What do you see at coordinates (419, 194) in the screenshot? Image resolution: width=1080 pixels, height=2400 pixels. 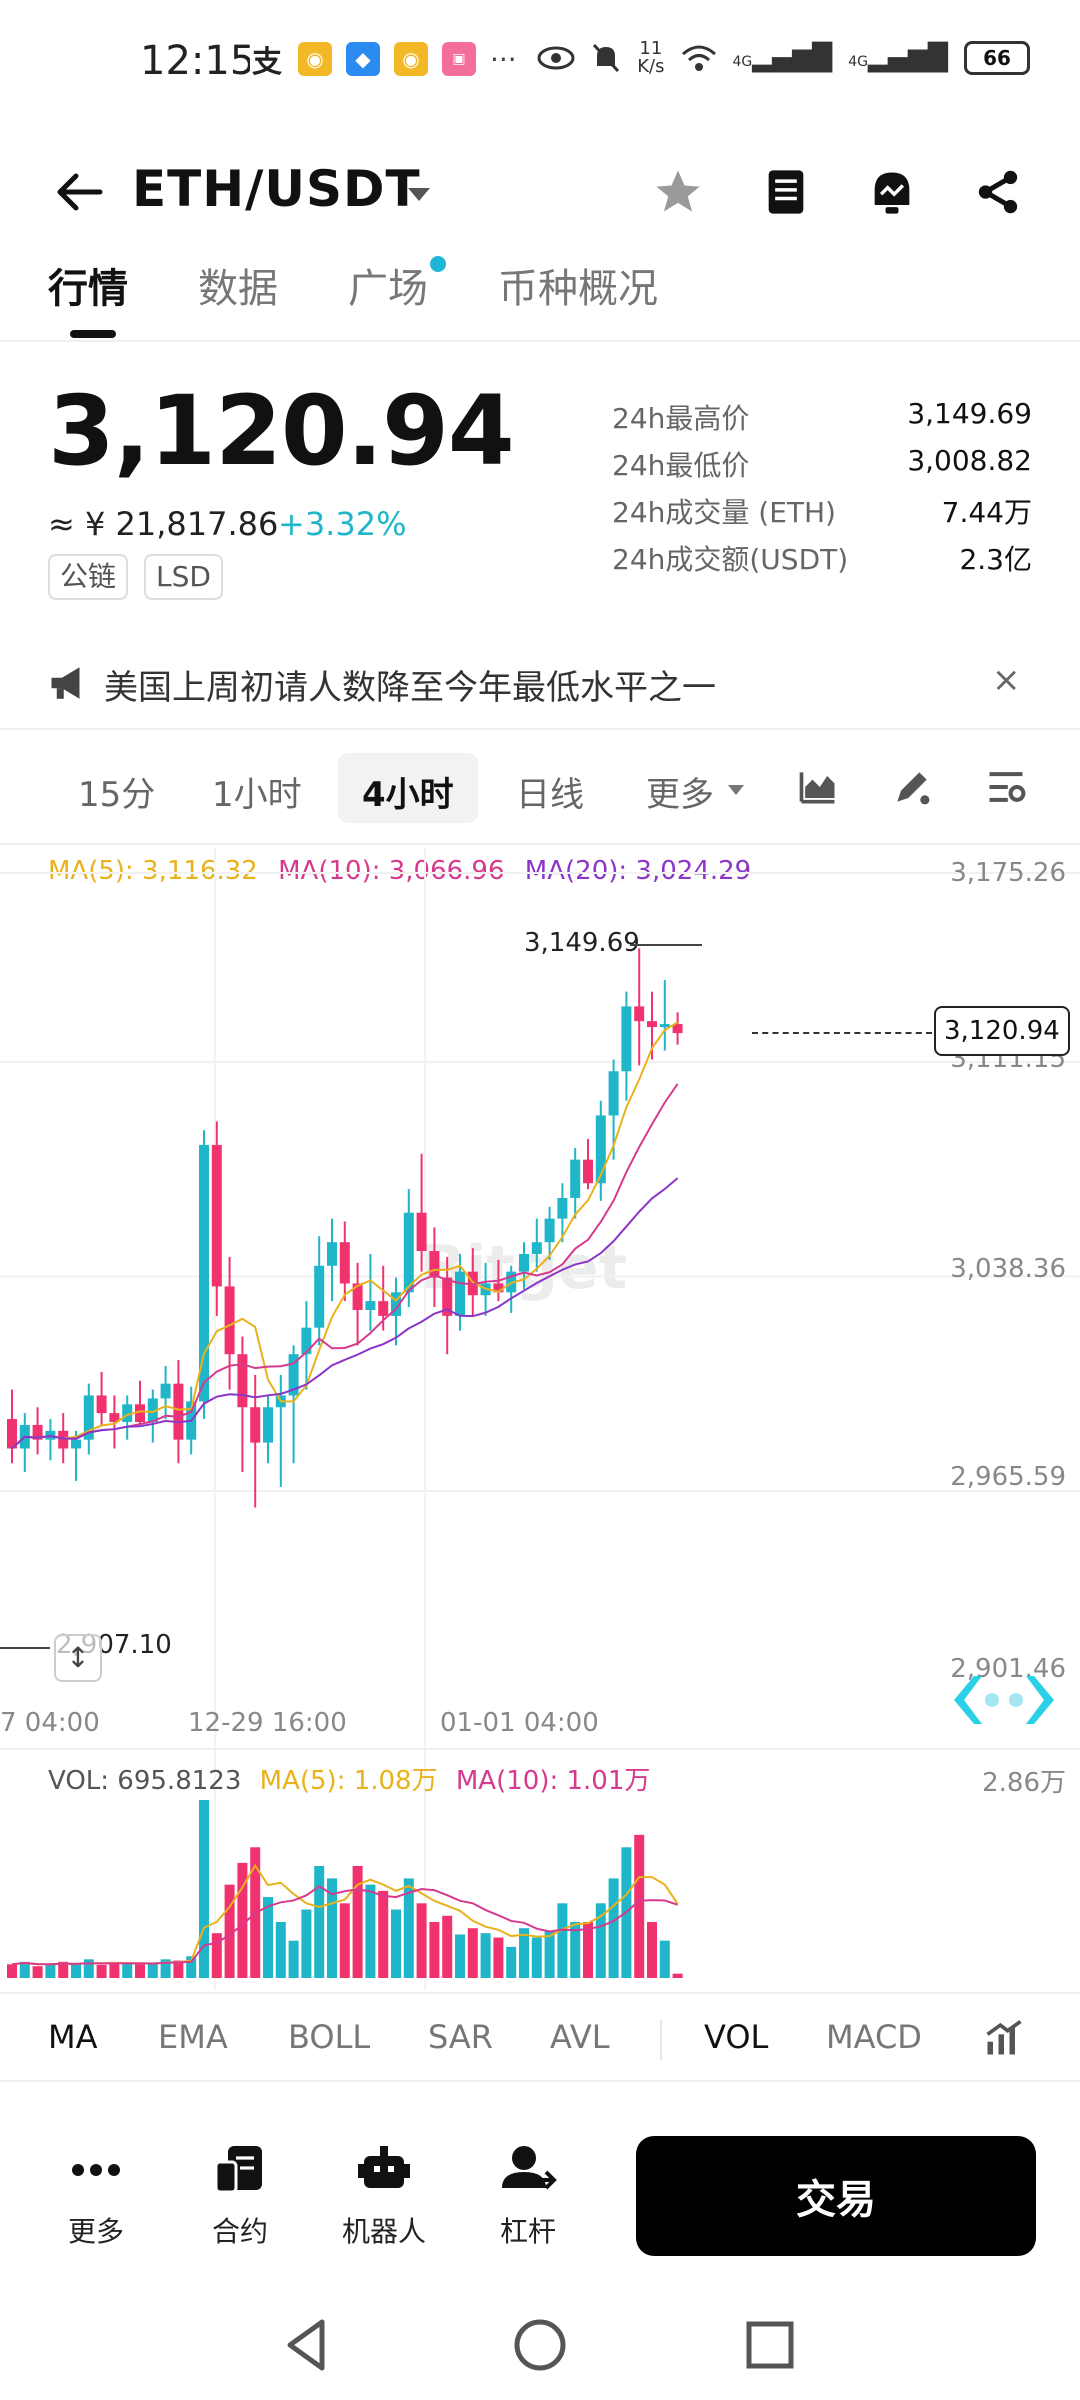 I see `pair-dropdown-icon` at bounding box center [419, 194].